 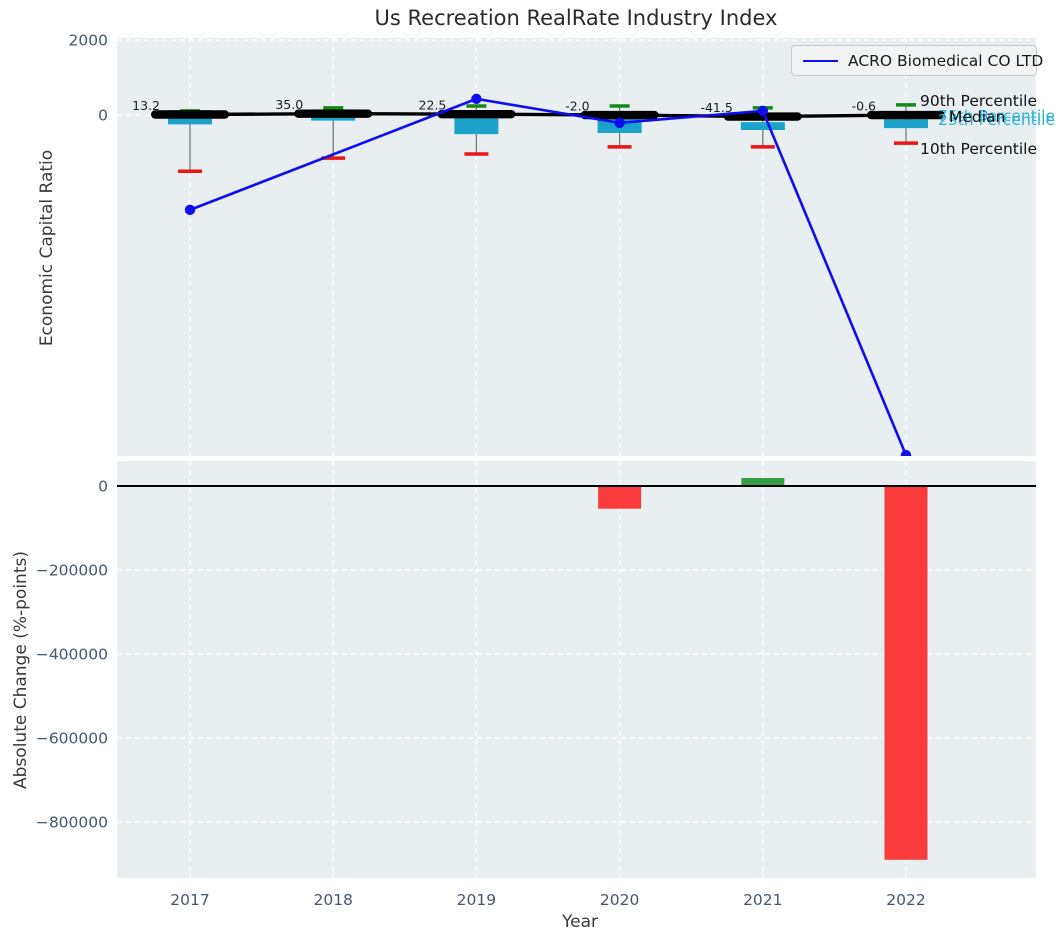 I want to click on x-tick-label: 2017, so click(x=189, y=900).